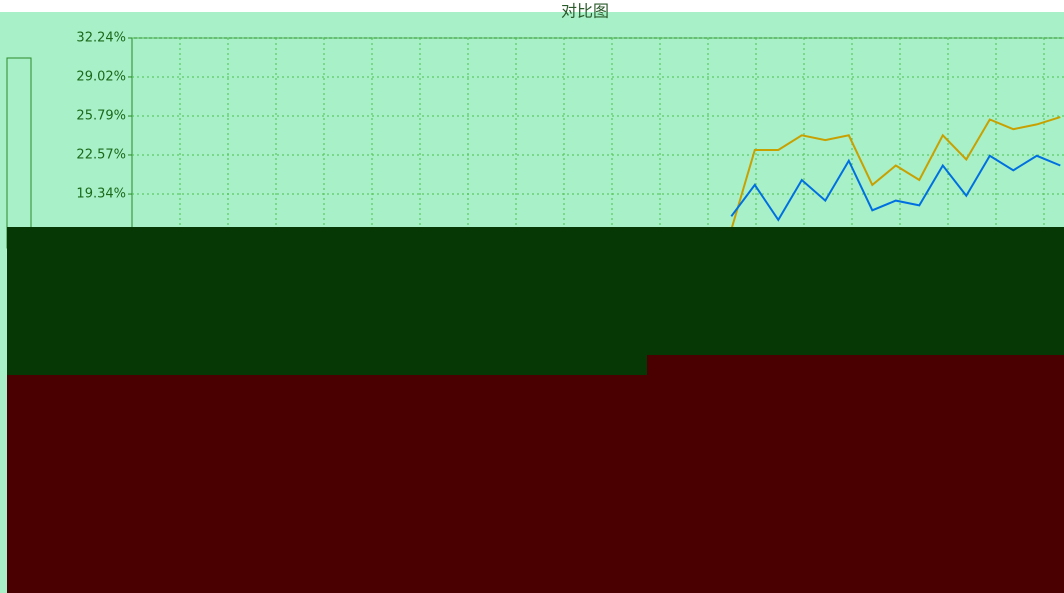 The width and height of the screenshot is (1064, 593). Describe the element at coordinates (101, 116) in the screenshot. I see `y-tick-label: 25.79%` at that location.